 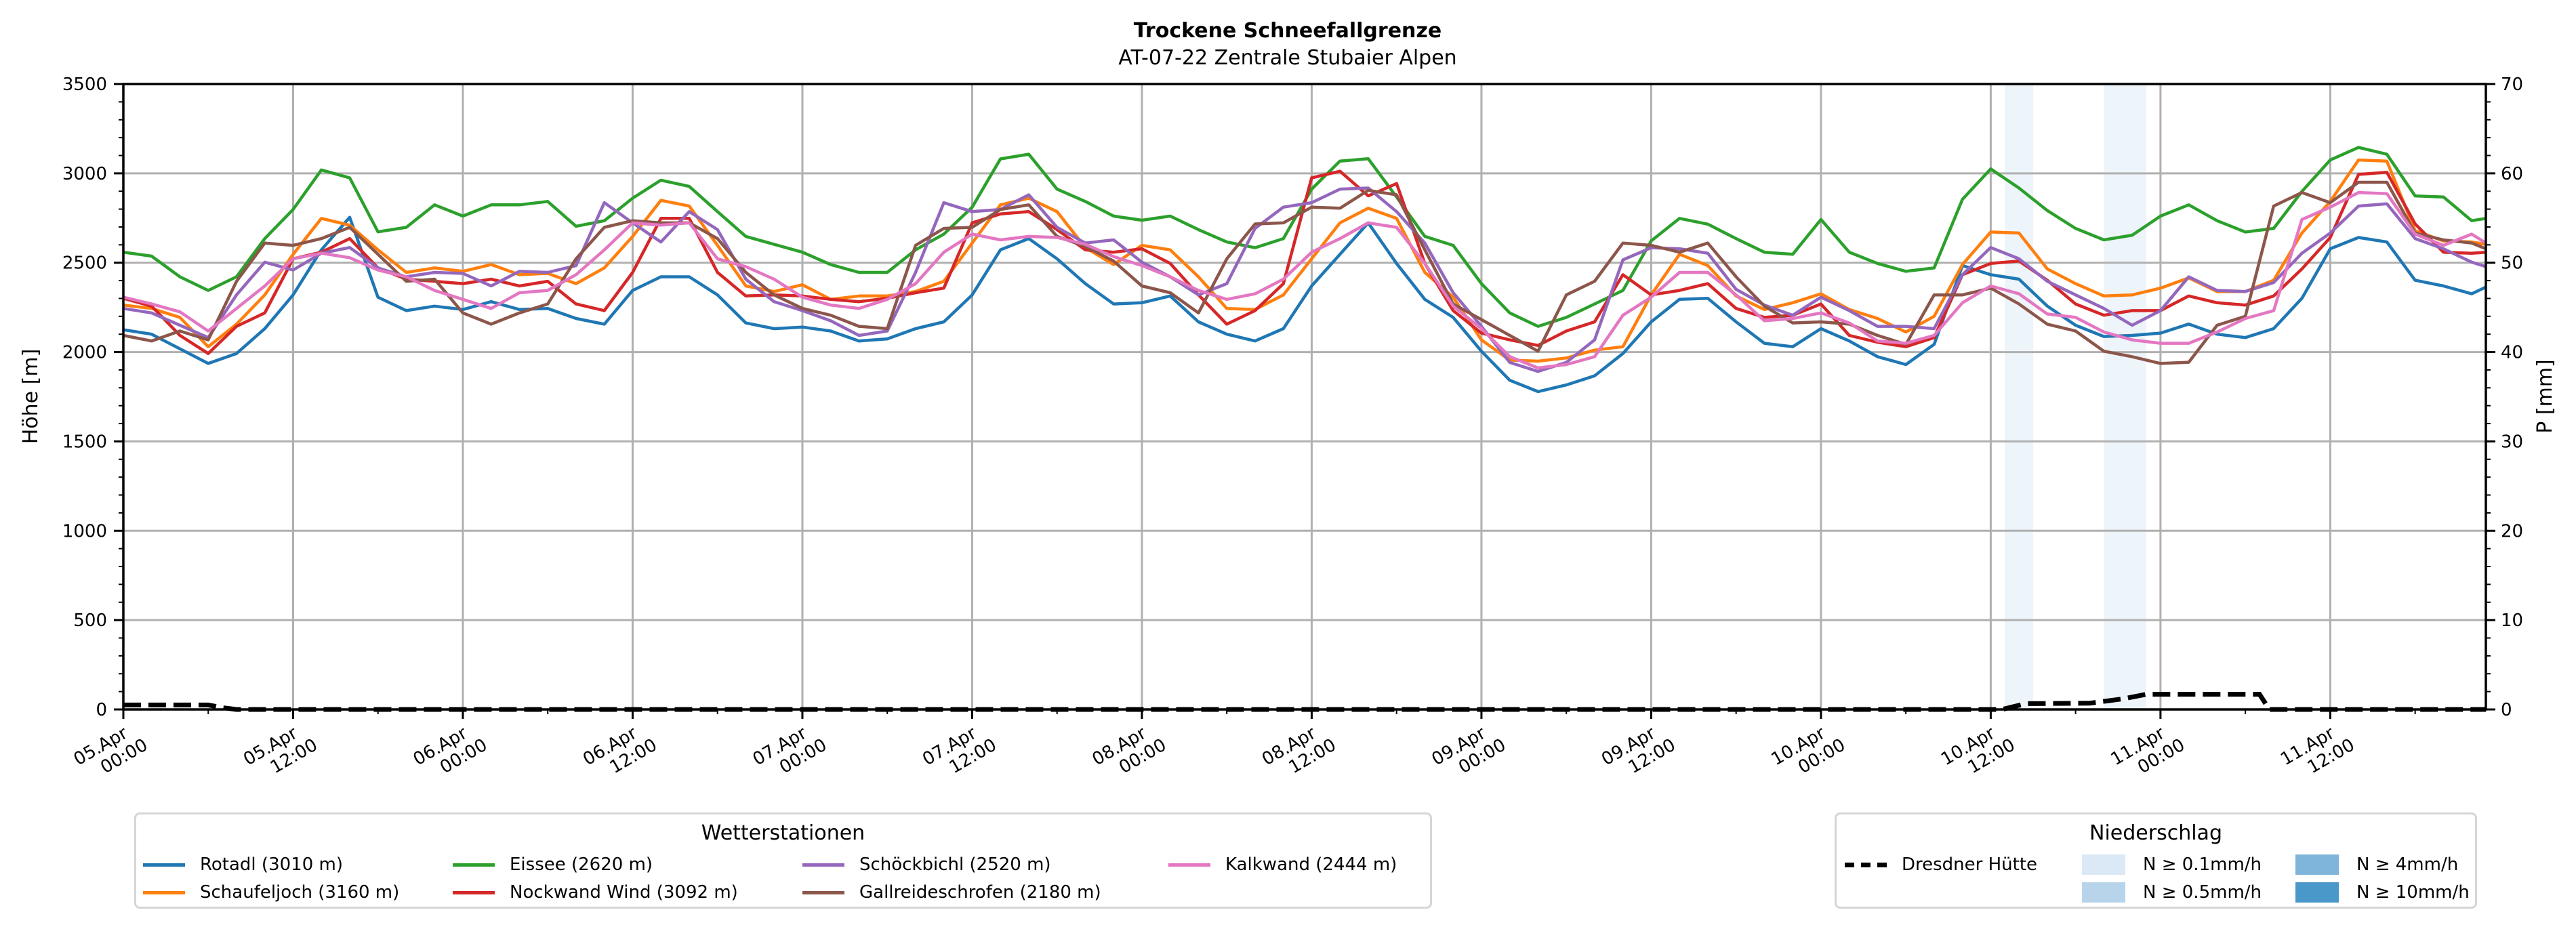 I want to click on legend-label: Rotadl (3010 m), so click(x=272, y=865).